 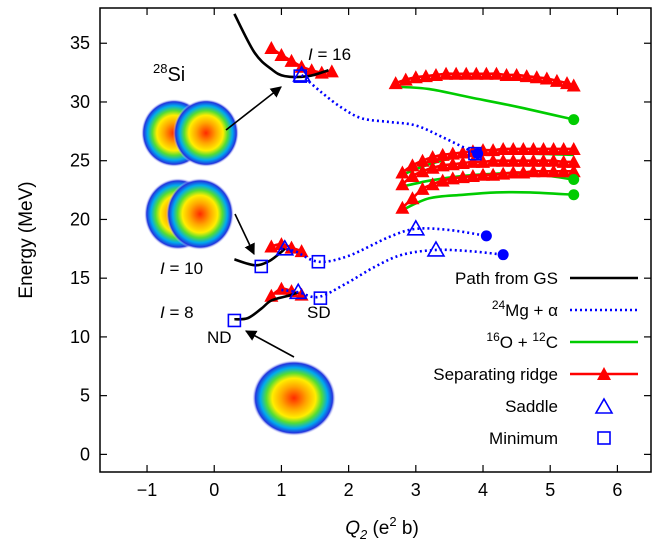 I want to click on nucleus-label: 28Si, so click(x=169, y=73).